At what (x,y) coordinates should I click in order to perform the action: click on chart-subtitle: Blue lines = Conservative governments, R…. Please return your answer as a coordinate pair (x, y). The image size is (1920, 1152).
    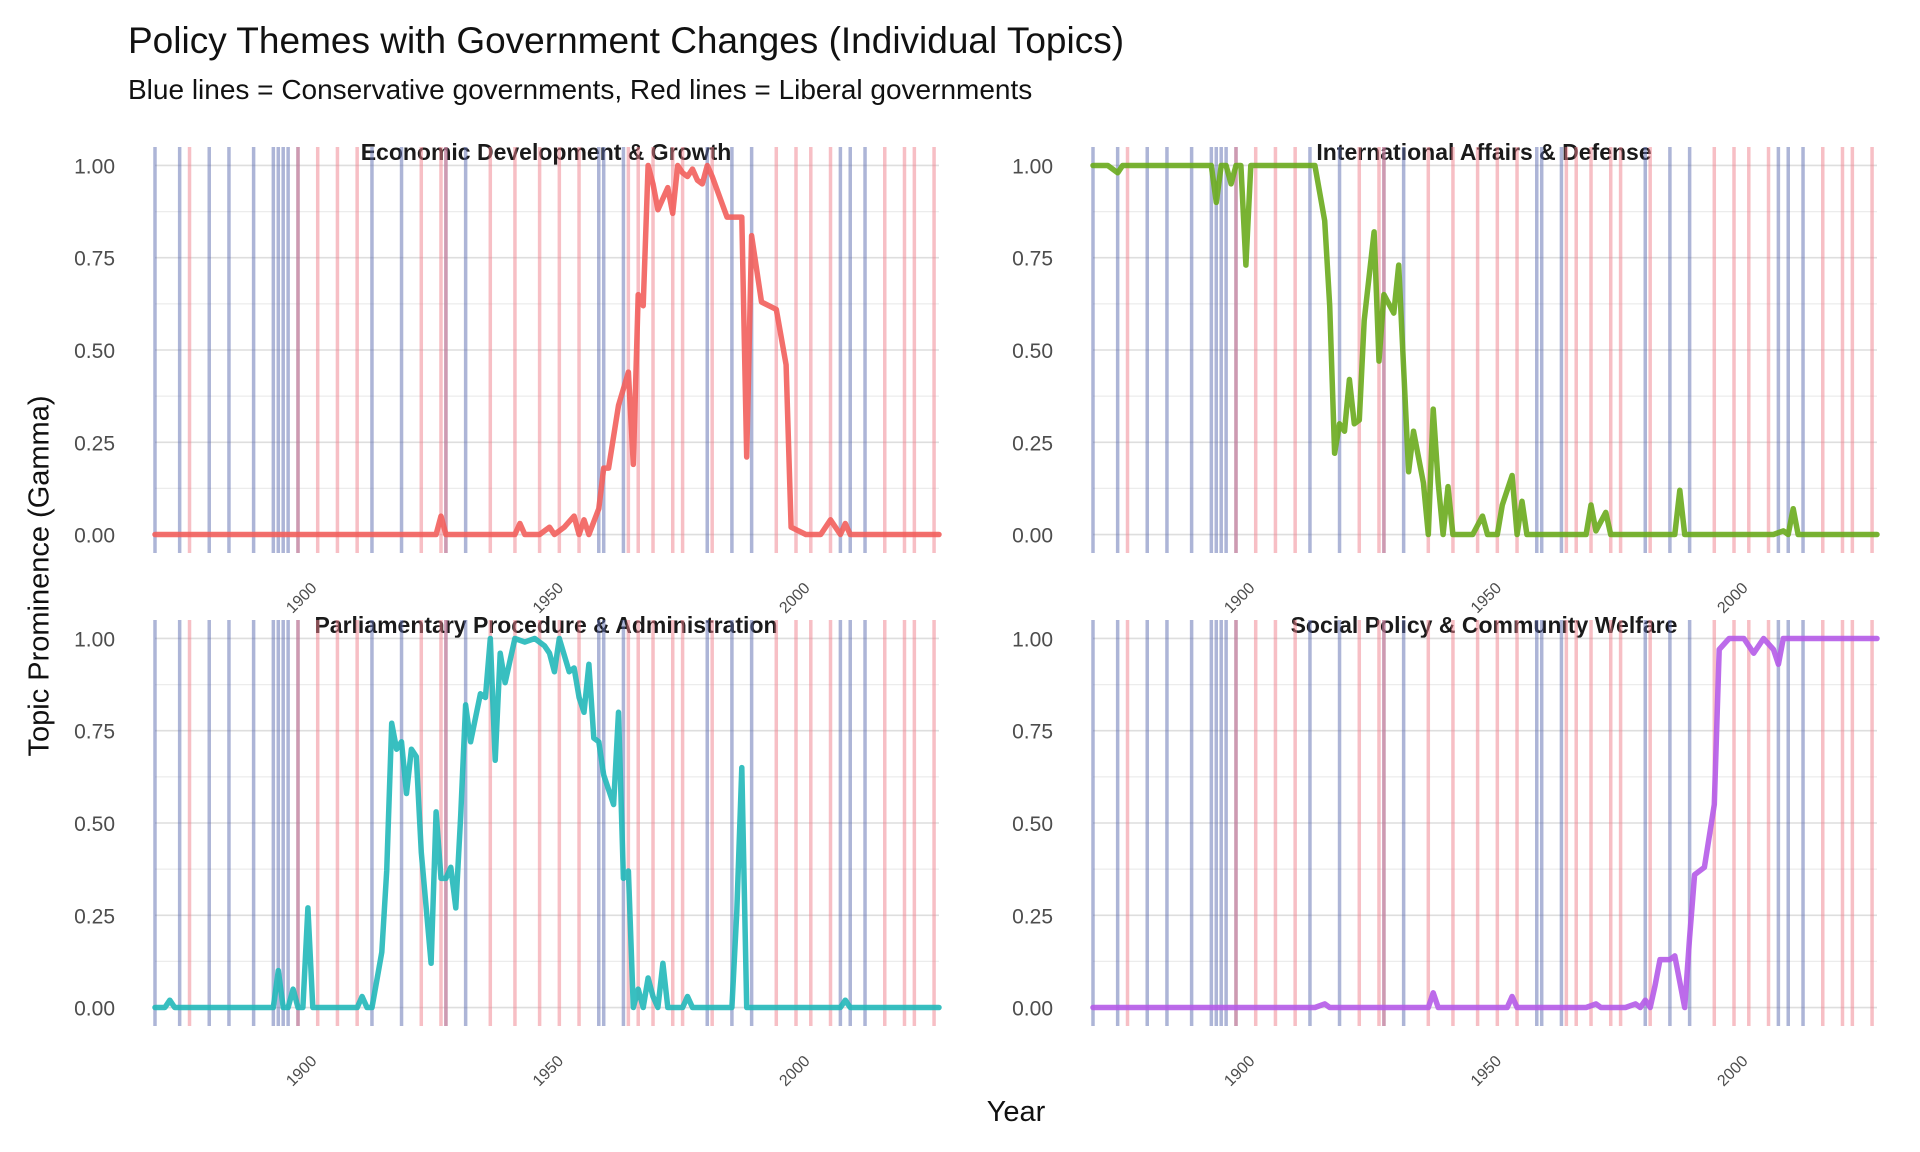
    Looking at the image, I should click on (580, 89).